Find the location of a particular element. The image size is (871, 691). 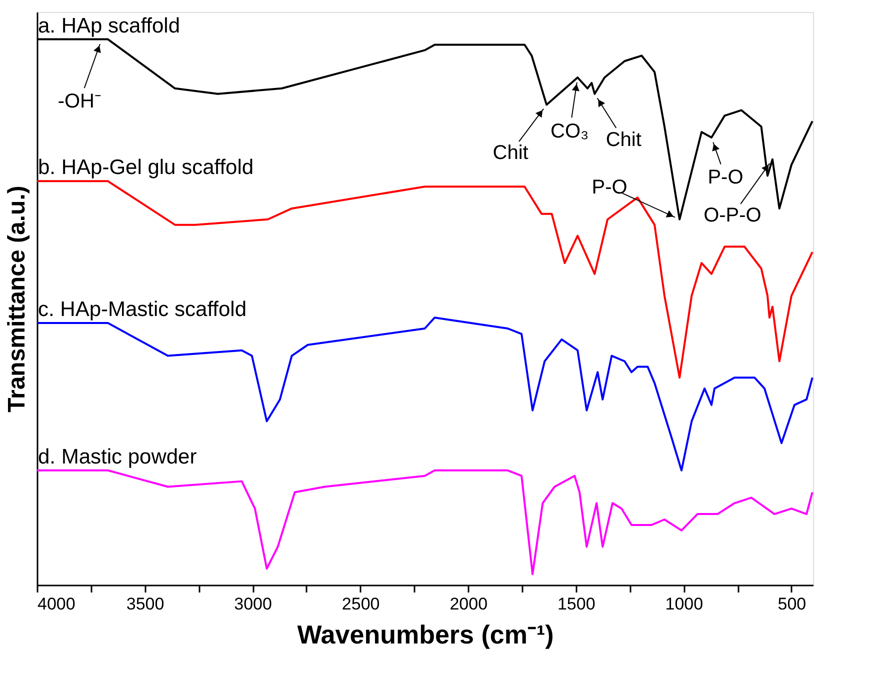

series-label: c. HAp-Mastic scaffold is located at coordinates (142, 310).